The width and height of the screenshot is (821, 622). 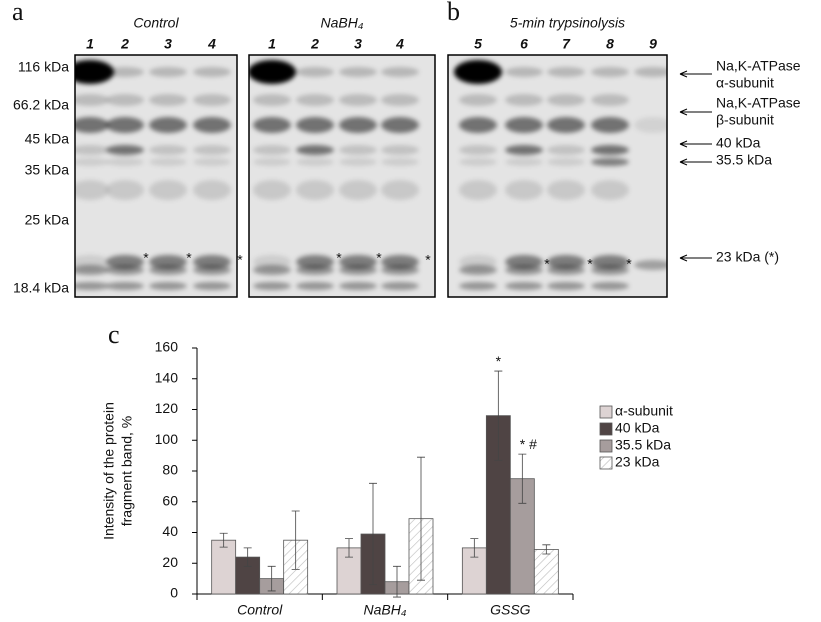 I want to click on gel-title: NaBH₄, so click(x=342, y=23).